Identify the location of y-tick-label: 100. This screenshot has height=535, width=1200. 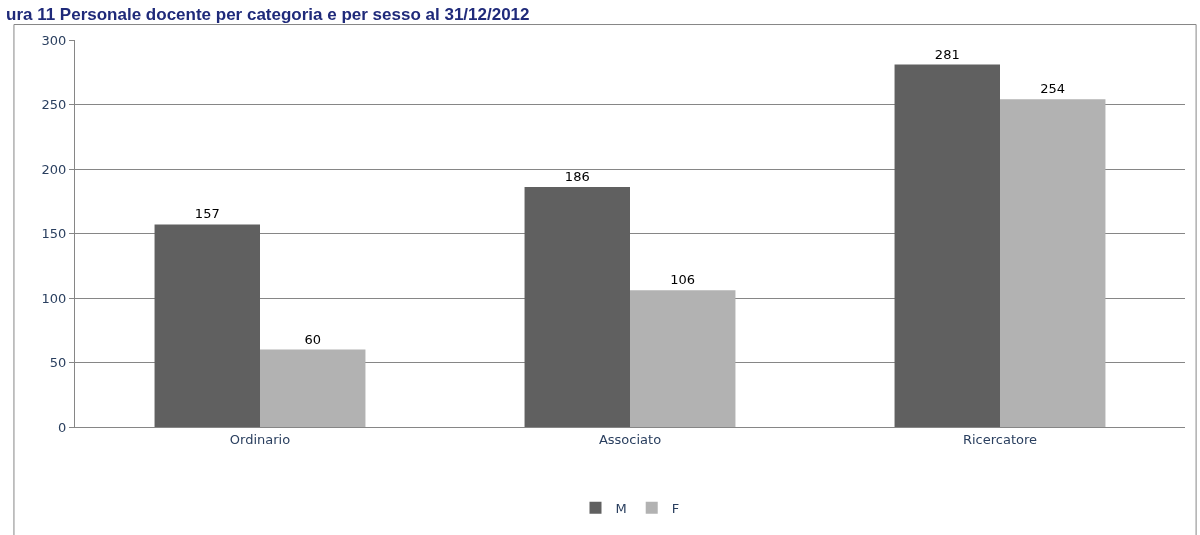
(54, 298).